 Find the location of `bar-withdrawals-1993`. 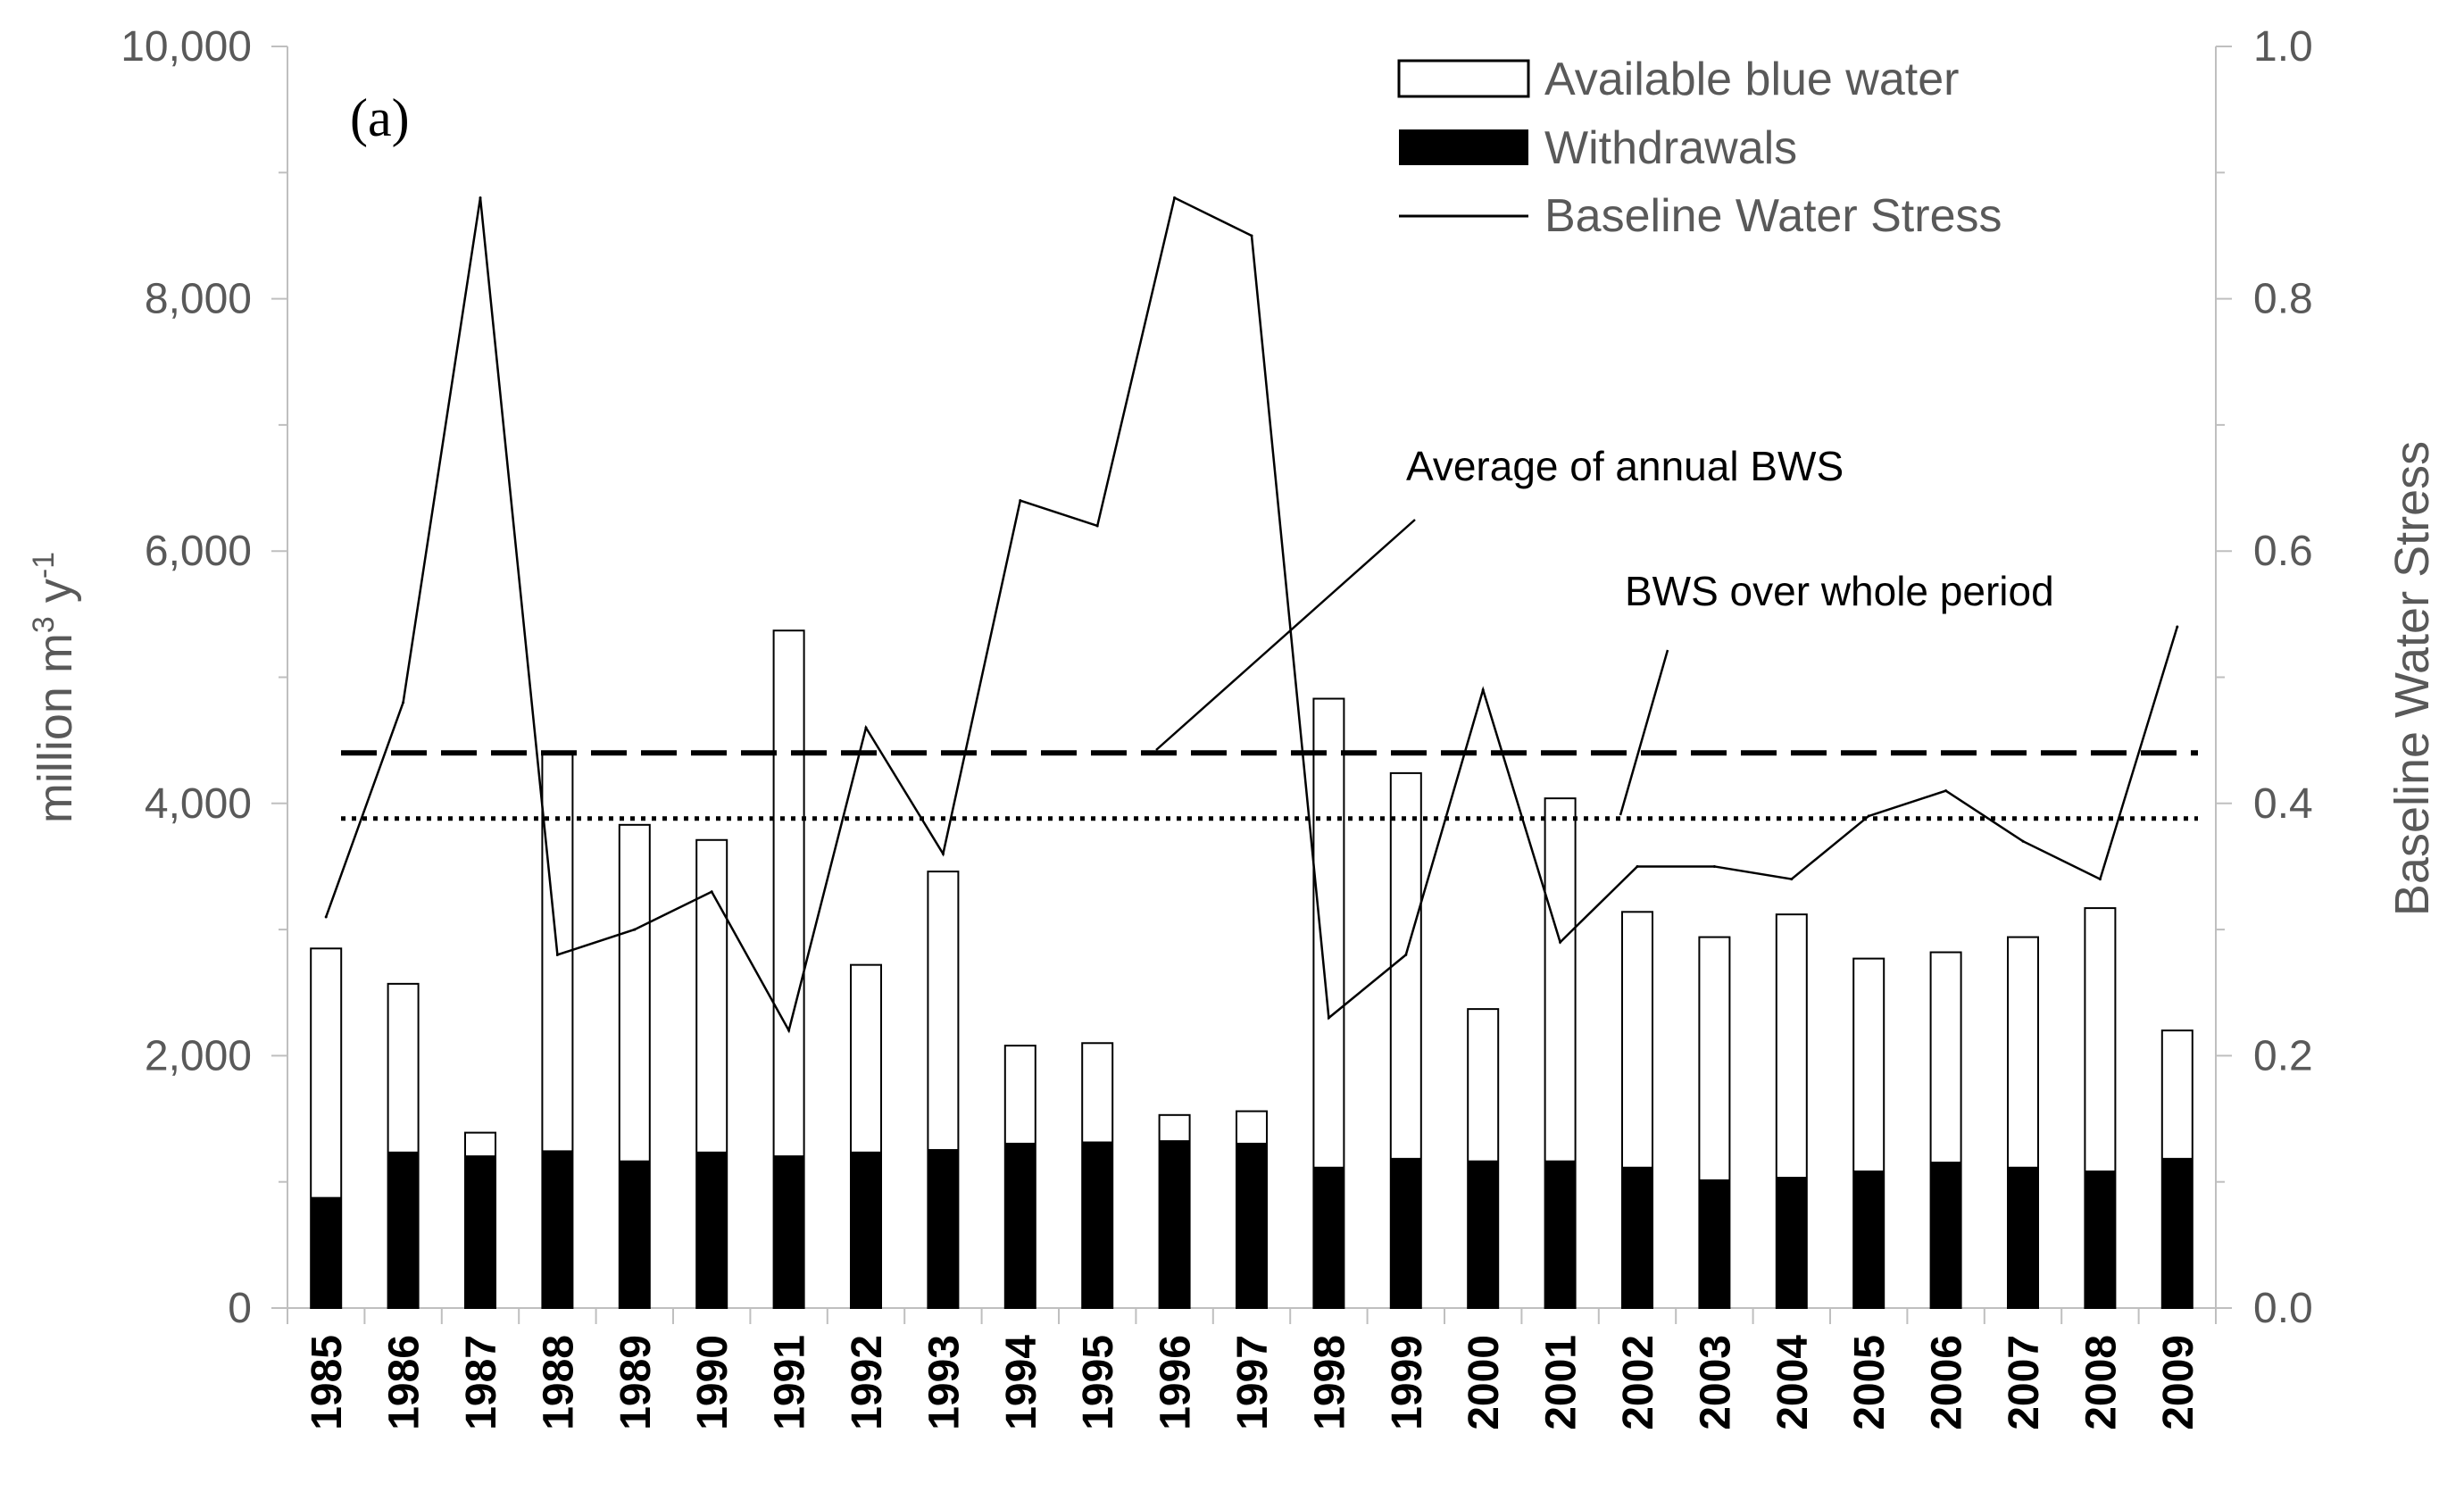

bar-withdrawals-1993 is located at coordinates (943, 1228).